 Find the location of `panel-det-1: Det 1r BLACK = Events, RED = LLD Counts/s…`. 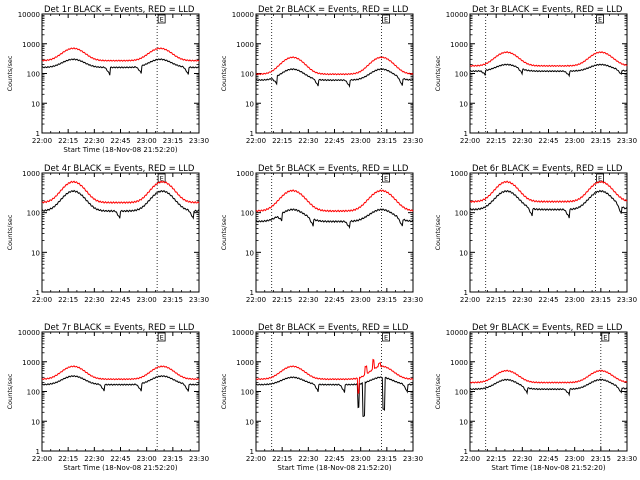

panel-det-1: Det 1r BLACK = Events, RED = LLD Counts/s… is located at coordinates (107, 79).